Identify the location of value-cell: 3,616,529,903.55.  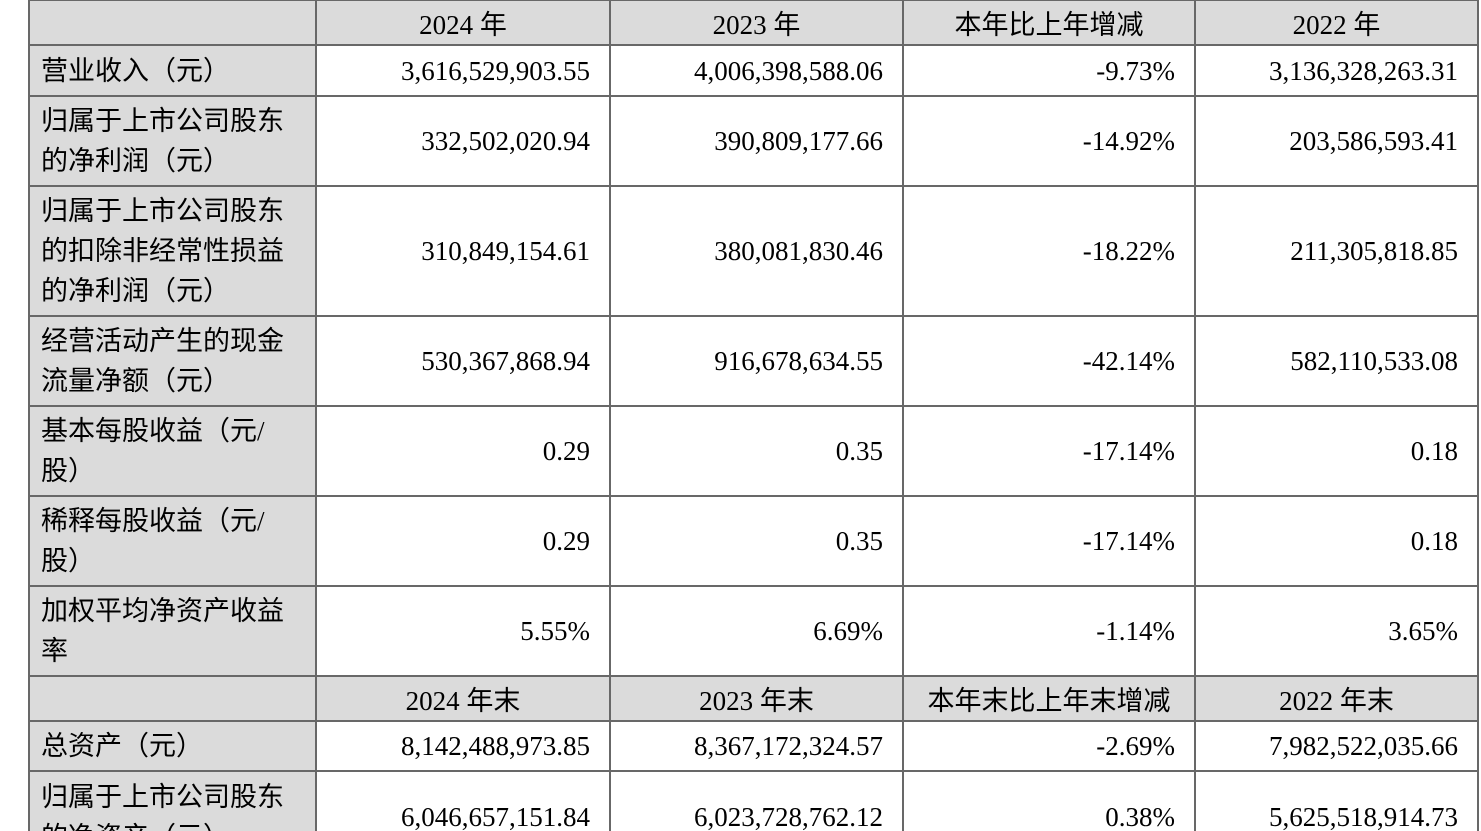
(463, 70).